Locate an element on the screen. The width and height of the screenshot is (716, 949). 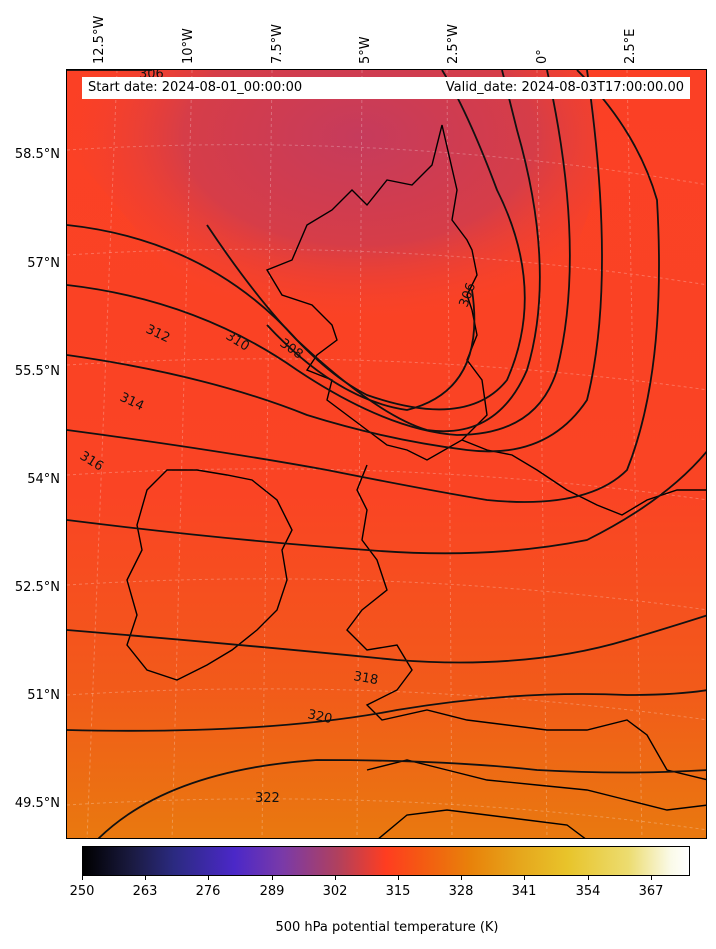
colorbar-tick: 328 is located at coordinates (461, 891).